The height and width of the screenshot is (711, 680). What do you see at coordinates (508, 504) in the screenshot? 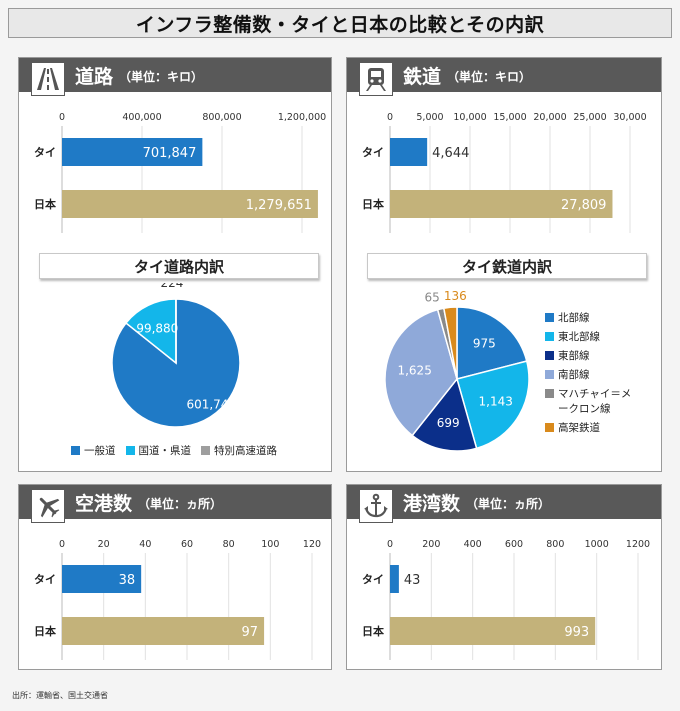
I see `port-unit: （単位：ヵ所）` at bounding box center [508, 504].